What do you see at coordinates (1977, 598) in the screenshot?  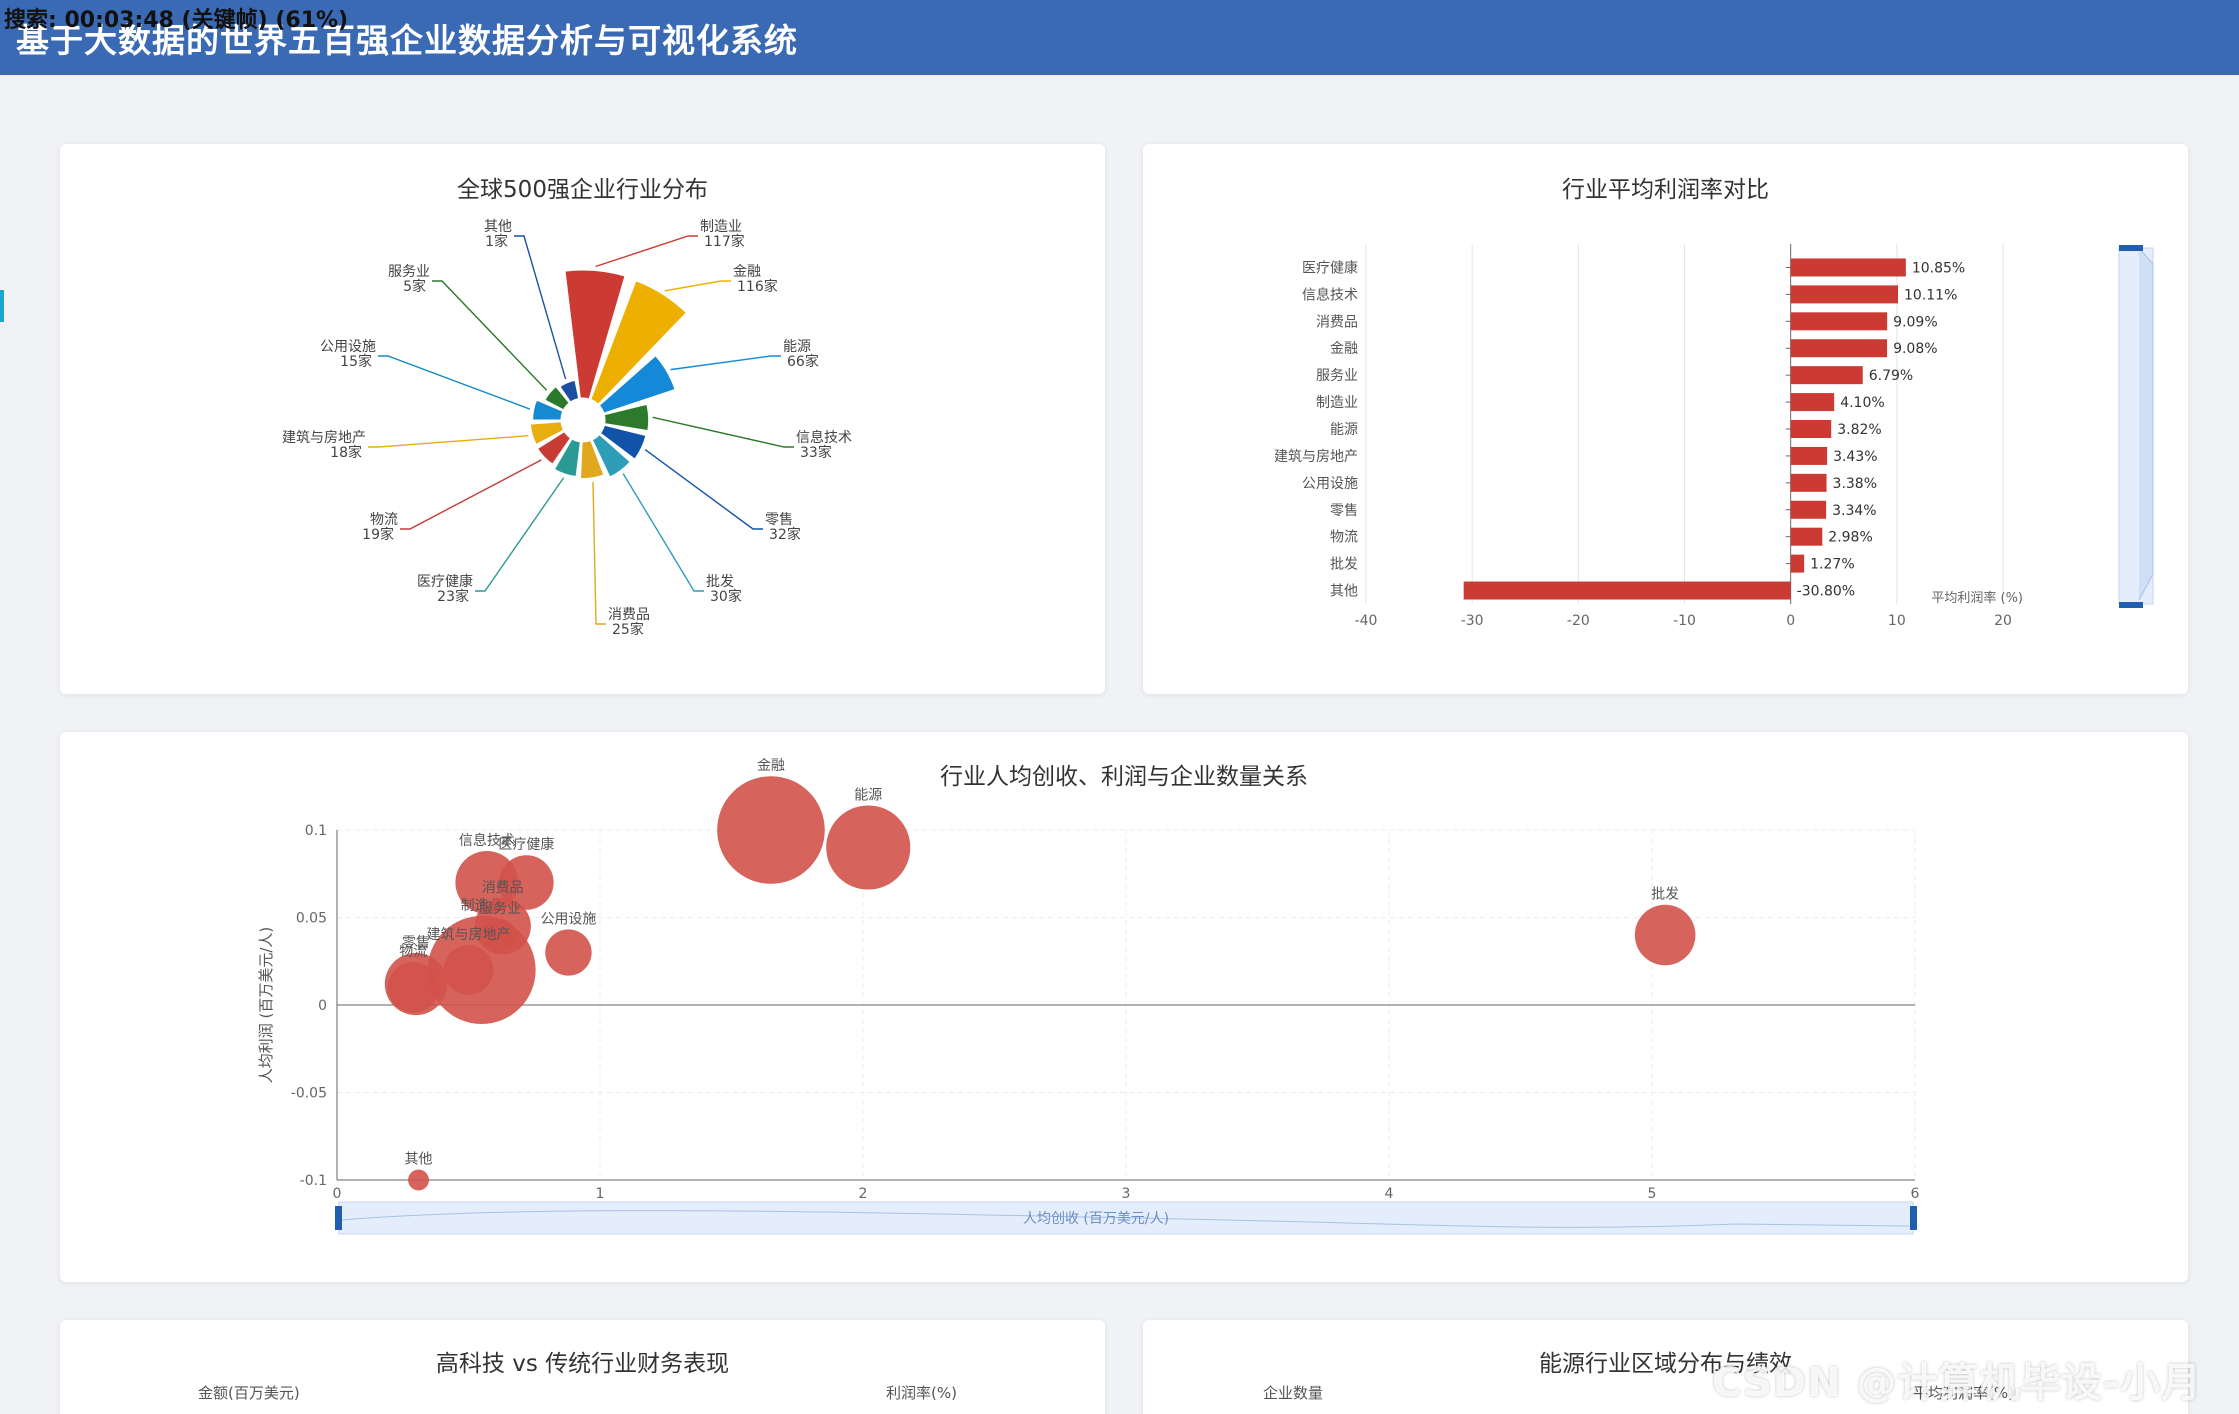 I see `bar-axis-label: 平均利润率 (%)` at bounding box center [1977, 598].